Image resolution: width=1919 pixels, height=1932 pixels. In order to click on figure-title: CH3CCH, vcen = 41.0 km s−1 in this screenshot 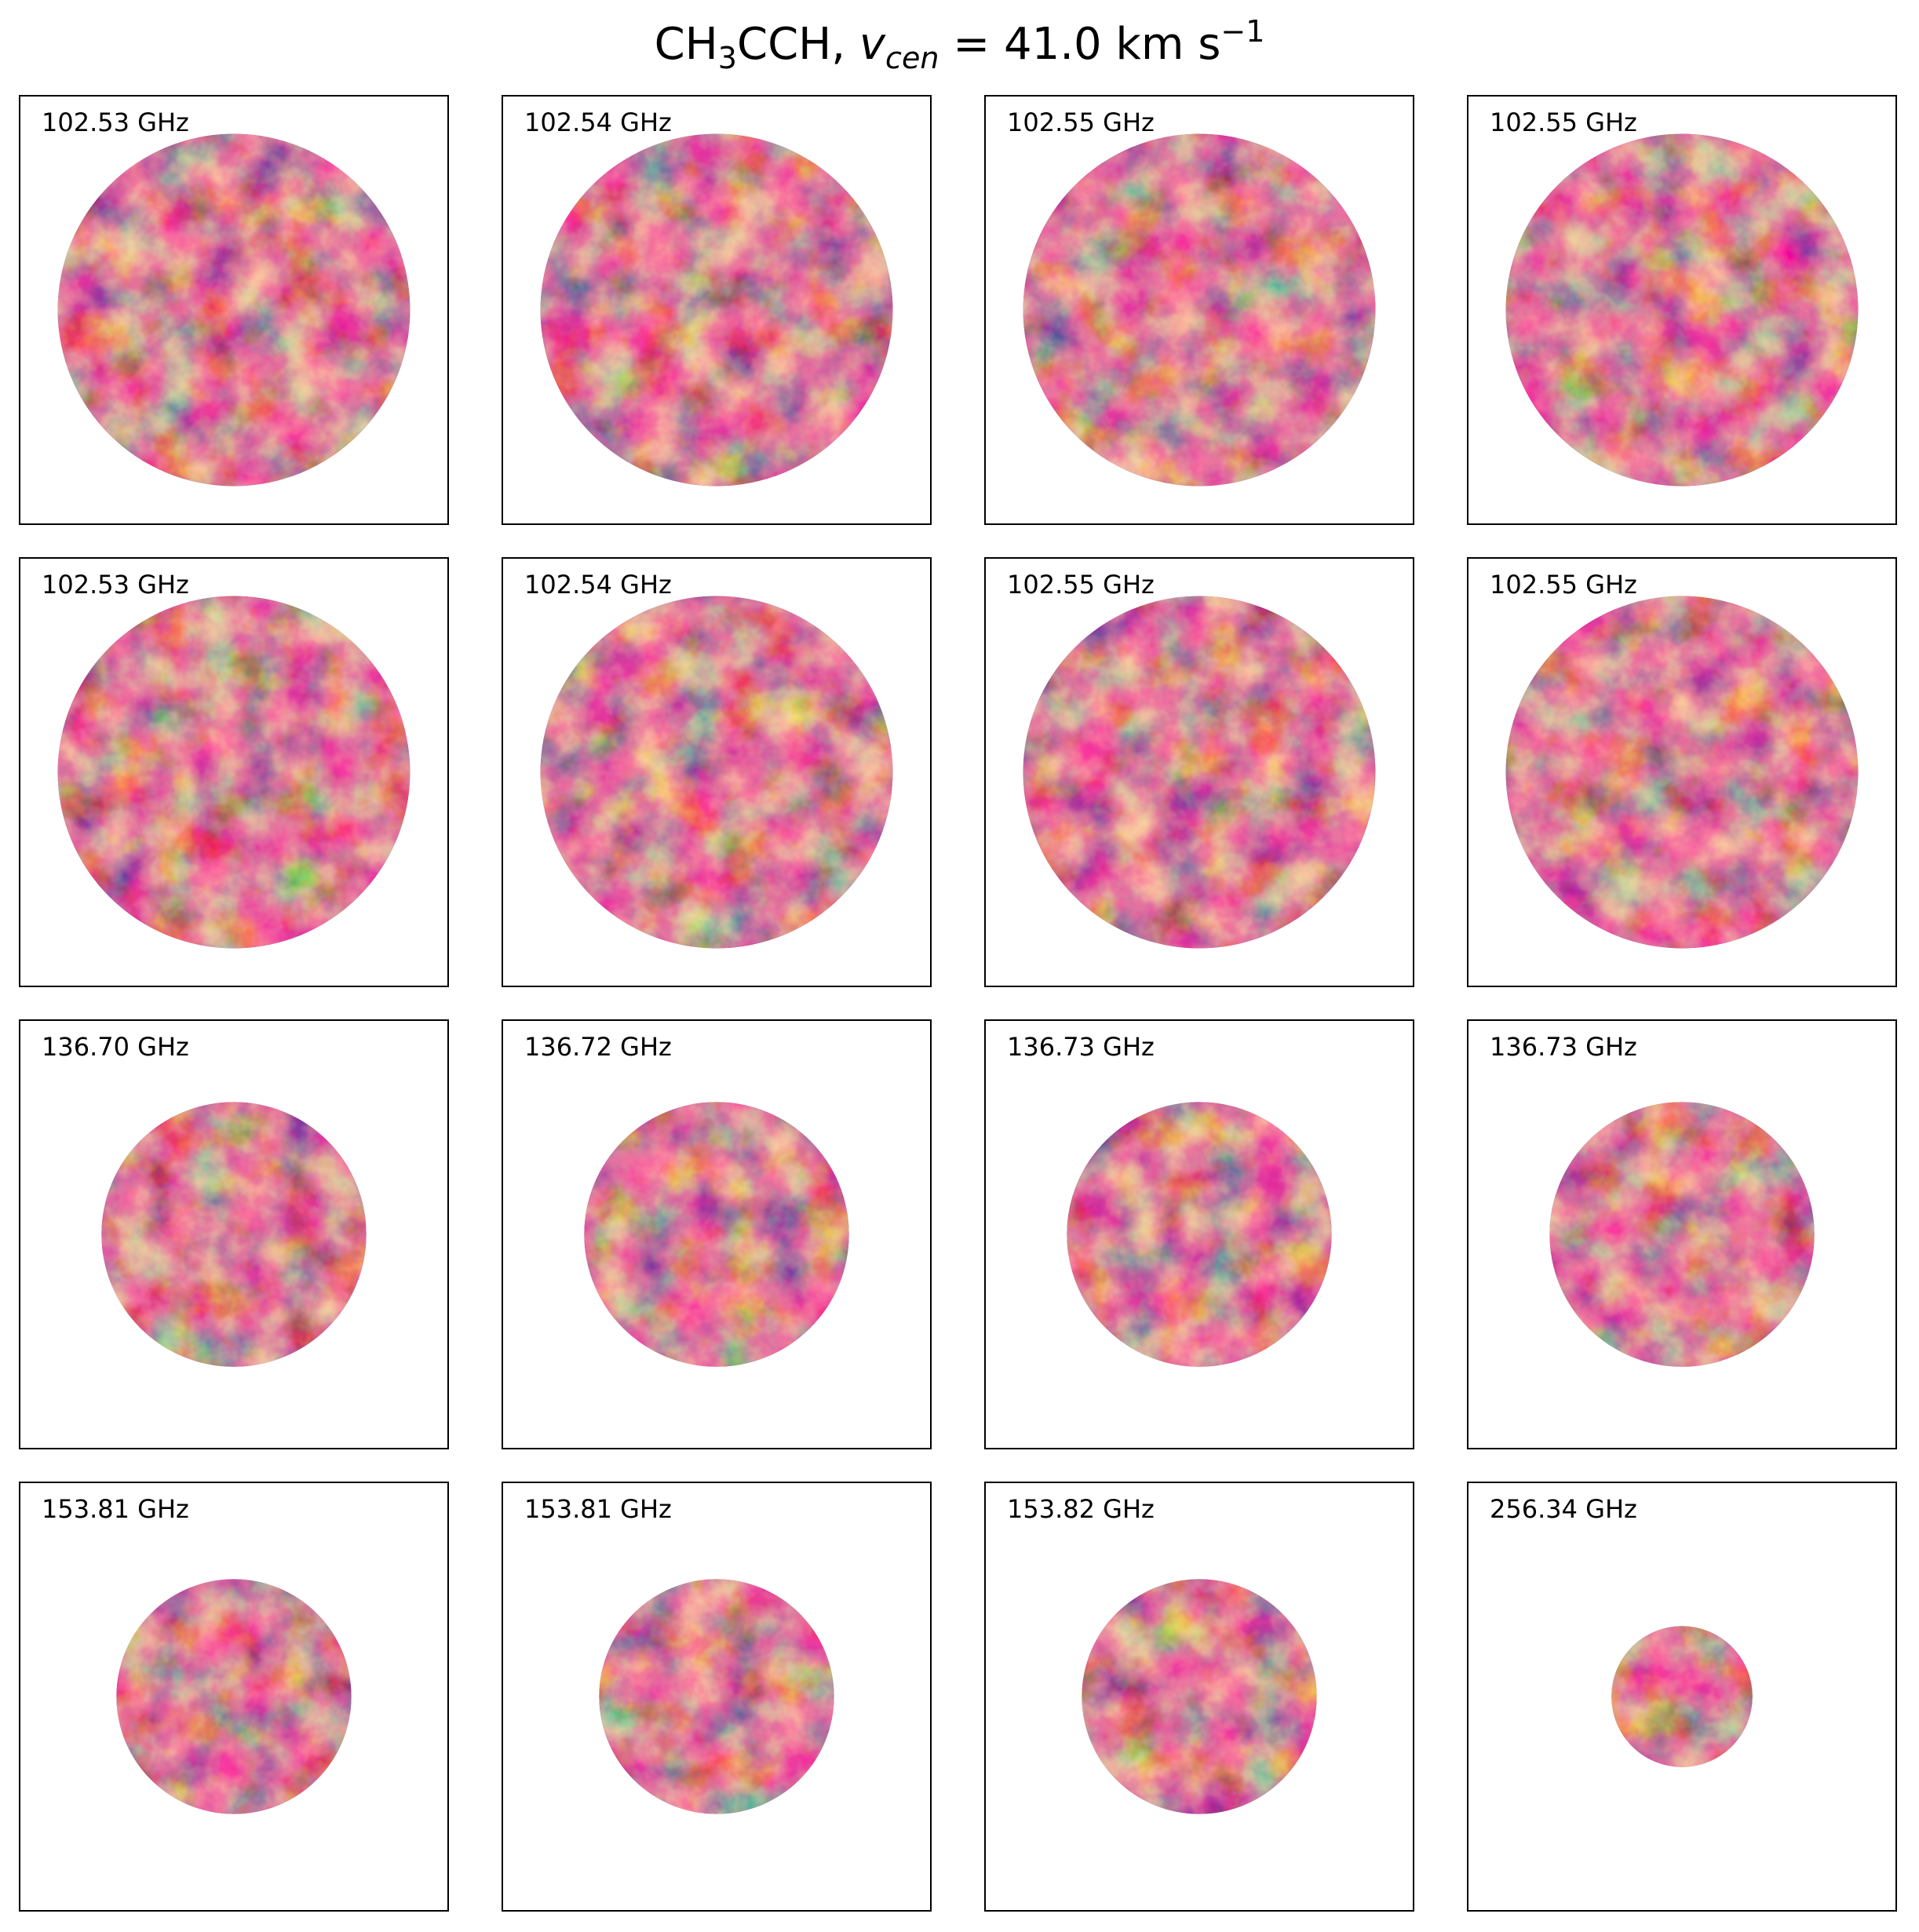, I will do `click(959, 44)`.